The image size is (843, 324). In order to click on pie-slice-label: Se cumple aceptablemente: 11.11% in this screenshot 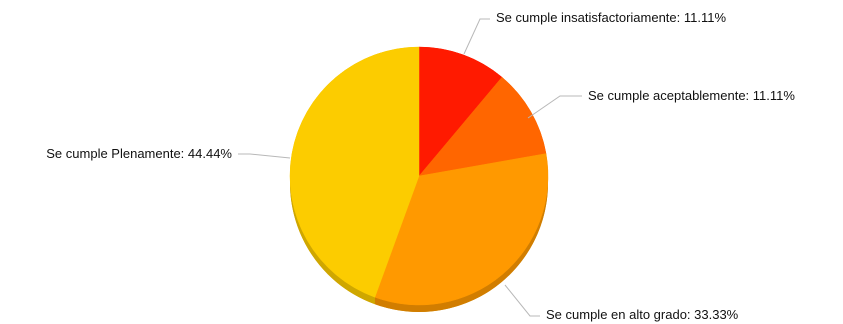, I will do `click(691, 95)`.